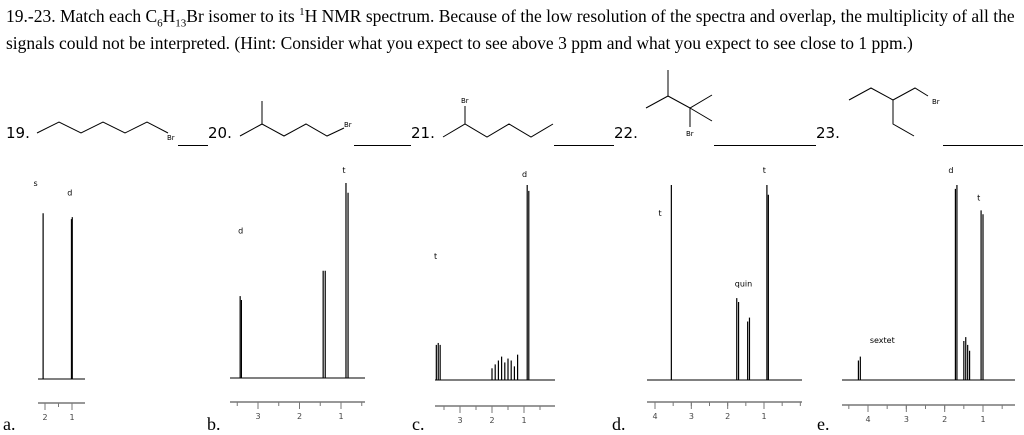 The image size is (1024, 435). Describe the element at coordinates (418, 424) in the screenshot. I see `spectrum-letter-c: c.` at that location.